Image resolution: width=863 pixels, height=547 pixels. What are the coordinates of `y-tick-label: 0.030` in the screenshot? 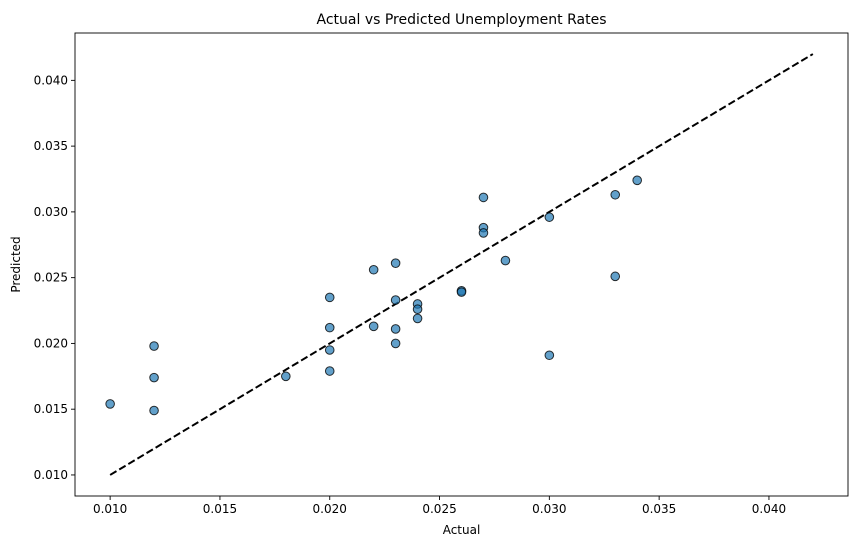 It's located at (51, 212).